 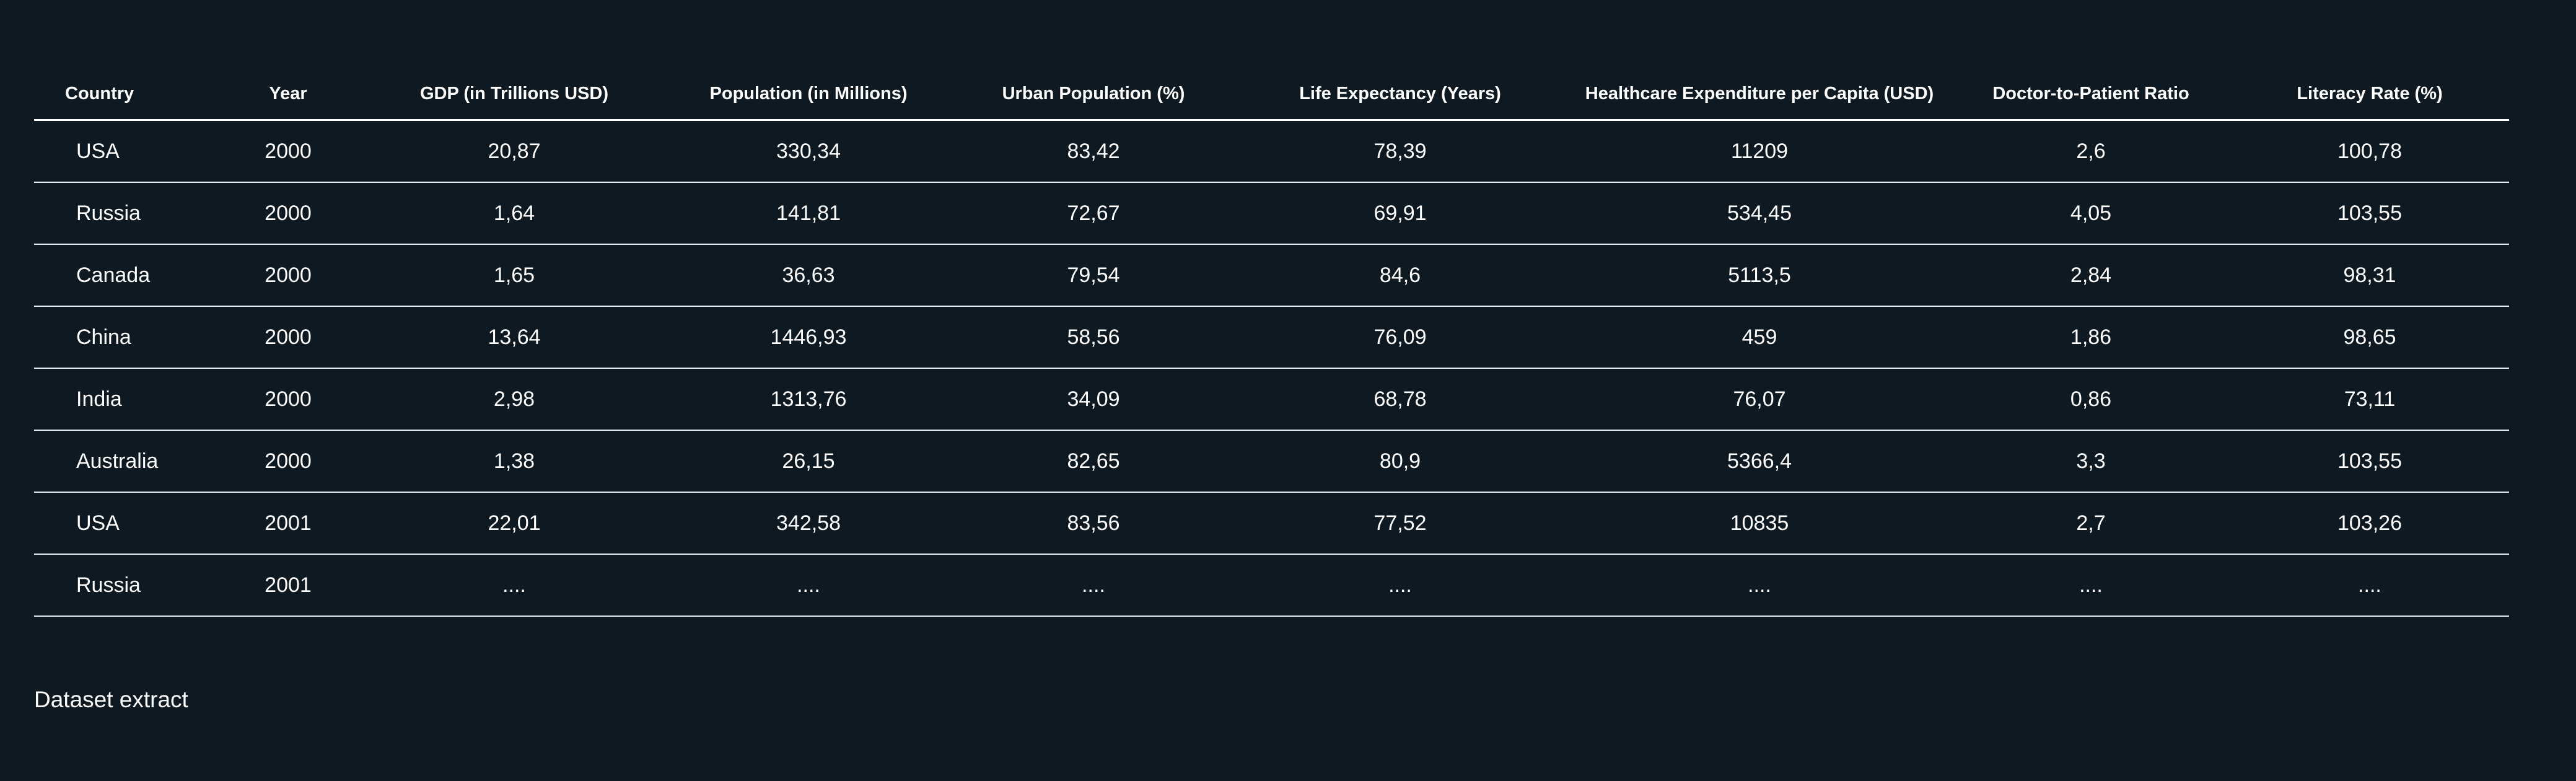 What do you see at coordinates (2091, 151) in the screenshot?
I see `table-cell: 2,6` at bounding box center [2091, 151].